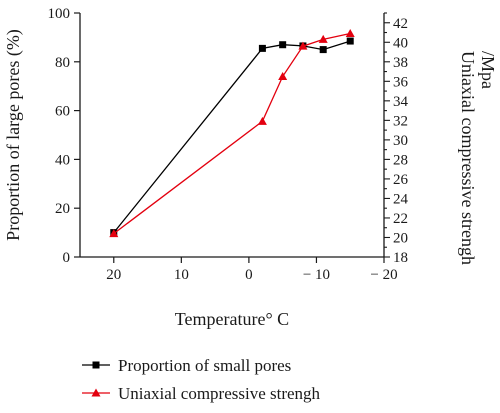 The height and width of the screenshot is (413, 500). What do you see at coordinates (62, 112) in the screenshot?
I see `left-y-tick-label: 60` at bounding box center [62, 112].